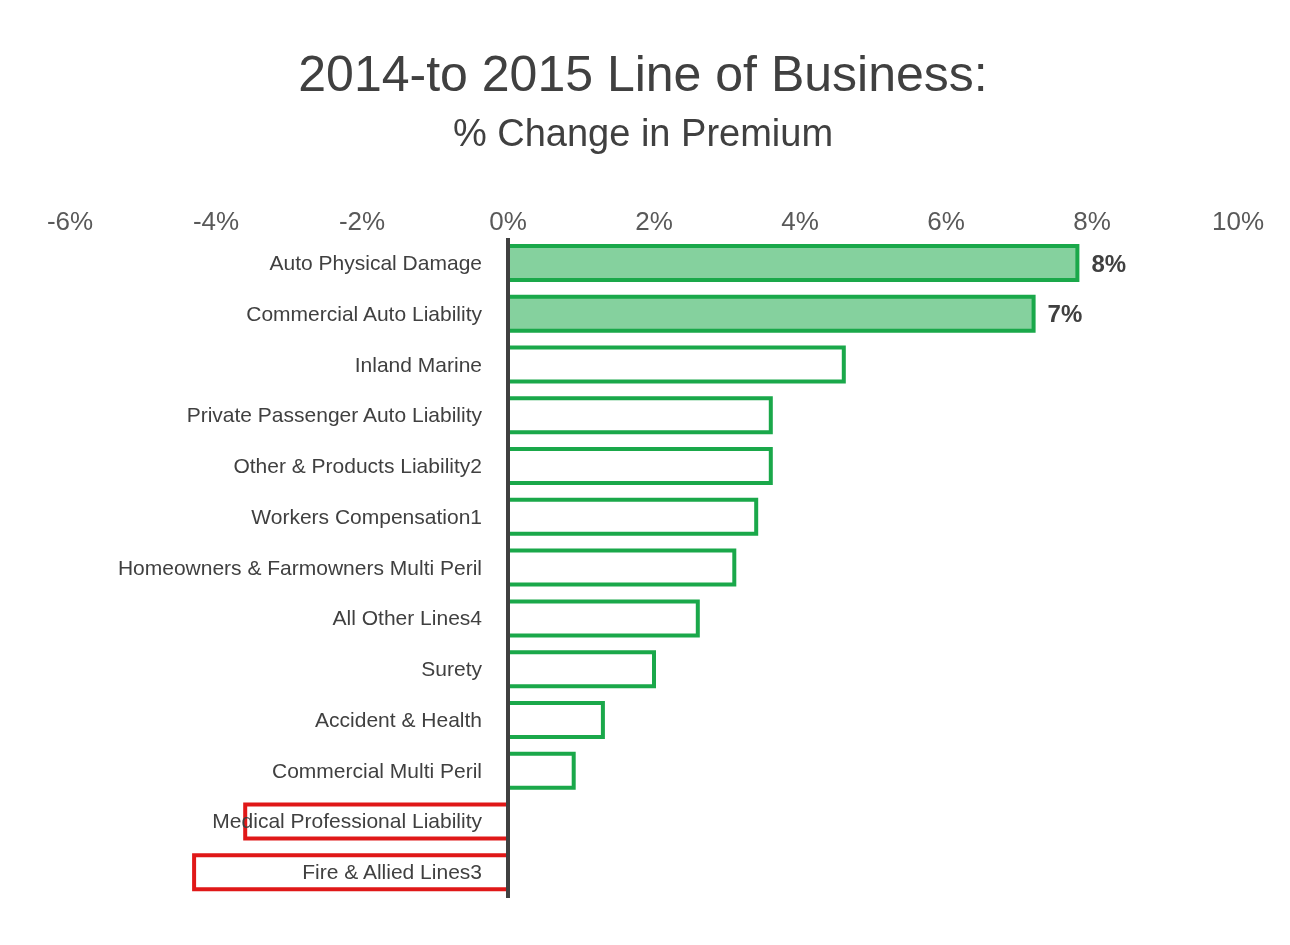 The width and height of the screenshot is (1290, 945). Describe the element at coordinates (800, 221) in the screenshot. I see `x-tick-label: 4%` at that location.